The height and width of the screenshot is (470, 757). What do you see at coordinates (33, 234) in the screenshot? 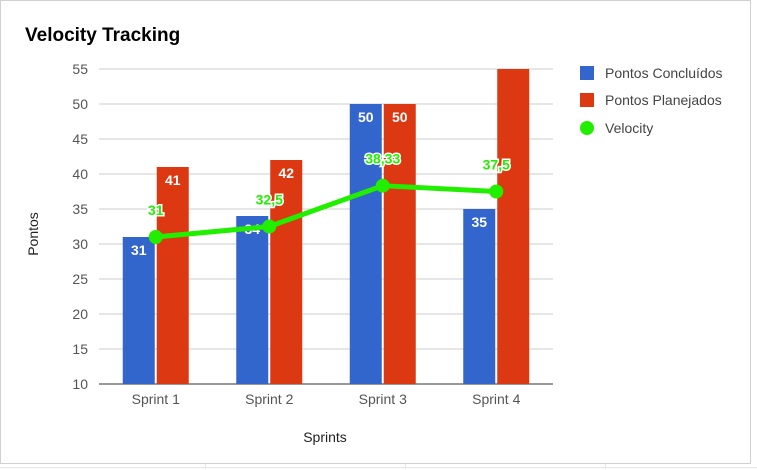
I see `y-axis-title: Pontos` at bounding box center [33, 234].